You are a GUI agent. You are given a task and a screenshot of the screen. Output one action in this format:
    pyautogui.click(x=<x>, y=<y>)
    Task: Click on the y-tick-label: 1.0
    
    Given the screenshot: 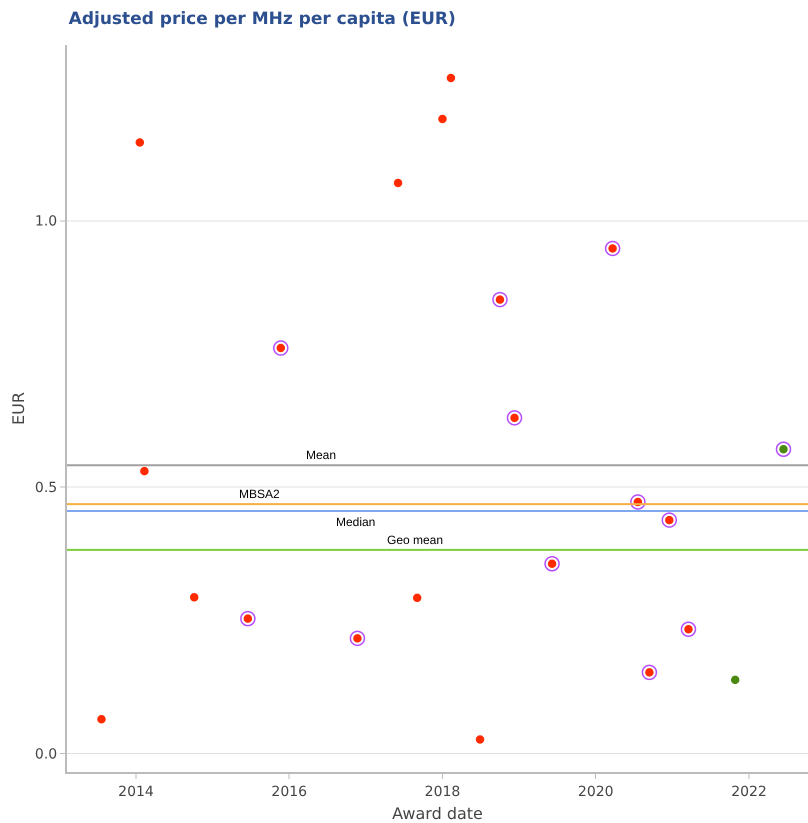 What is the action you would take?
    pyautogui.click(x=46, y=222)
    